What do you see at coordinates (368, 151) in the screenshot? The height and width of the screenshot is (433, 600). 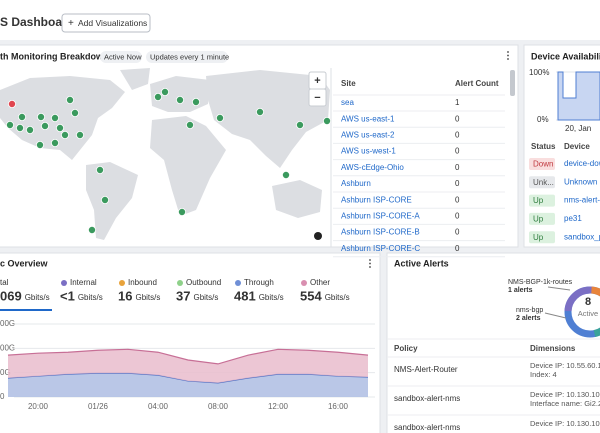 I see `site-link: AWS us-west-1` at bounding box center [368, 151].